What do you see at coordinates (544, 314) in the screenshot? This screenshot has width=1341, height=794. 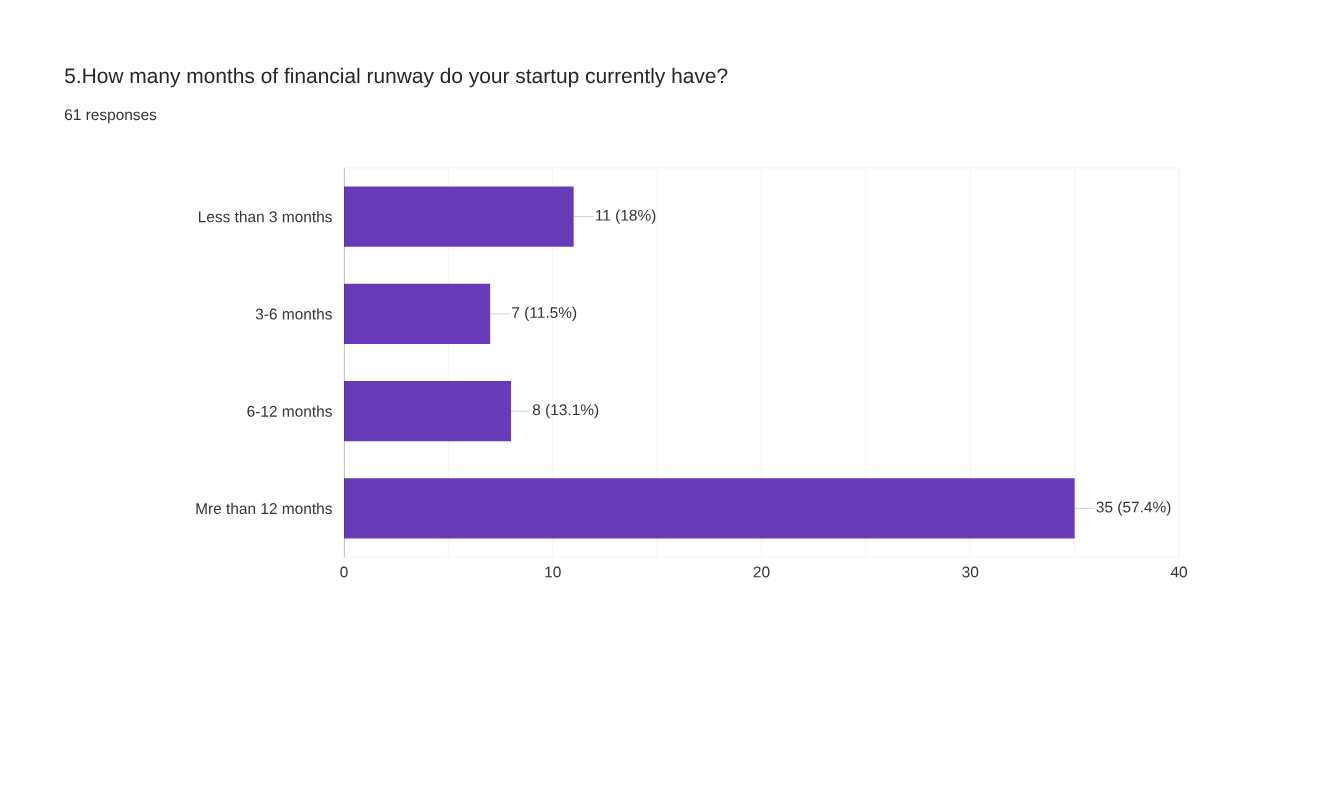 I see `data-label: 7 (11.5%)` at bounding box center [544, 314].